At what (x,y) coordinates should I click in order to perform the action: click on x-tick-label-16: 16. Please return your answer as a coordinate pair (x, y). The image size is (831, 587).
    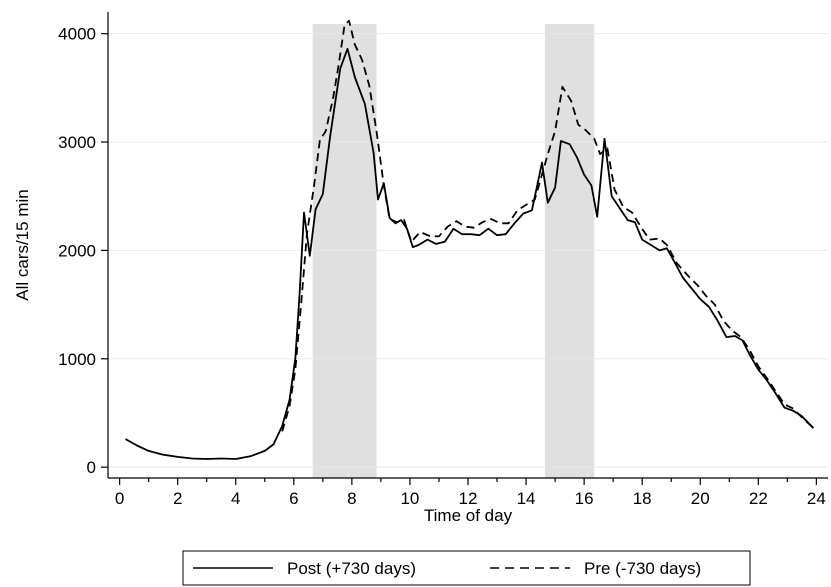
    Looking at the image, I should click on (584, 498).